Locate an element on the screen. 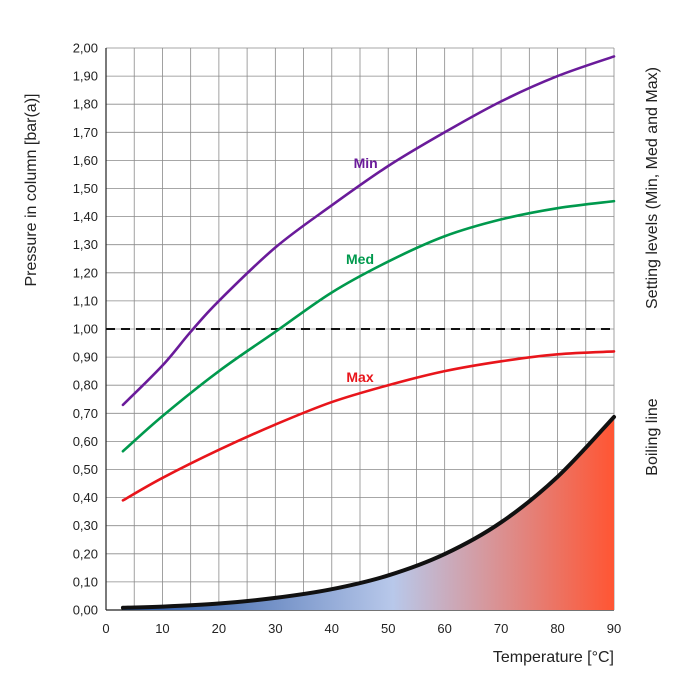 This screenshot has height=700, width=700. x-tick-label: 60 is located at coordinates (444, 628).